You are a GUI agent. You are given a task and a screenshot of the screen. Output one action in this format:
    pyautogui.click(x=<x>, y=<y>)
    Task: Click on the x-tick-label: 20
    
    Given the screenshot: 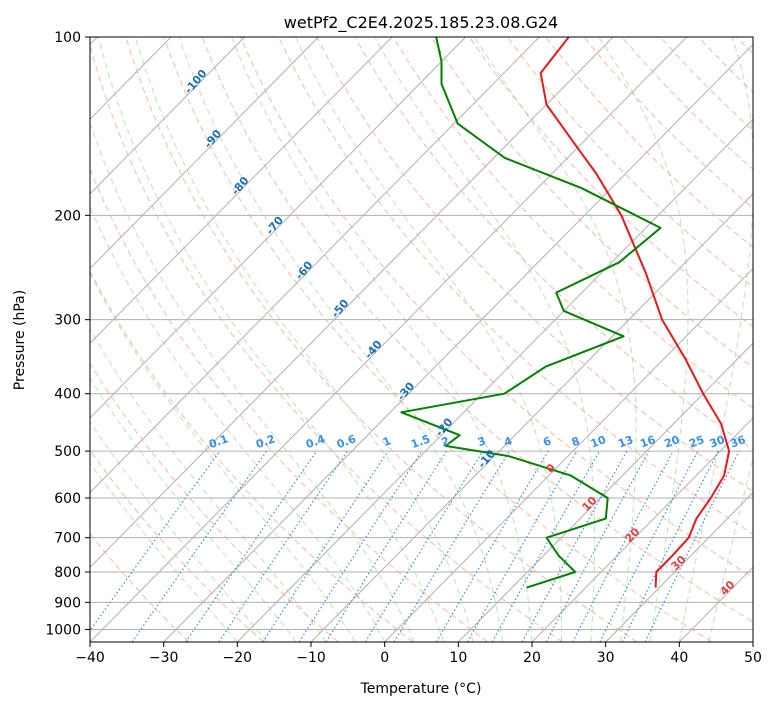 What is the action you would take?
    pyautogui.click(x=532, y=658)
    